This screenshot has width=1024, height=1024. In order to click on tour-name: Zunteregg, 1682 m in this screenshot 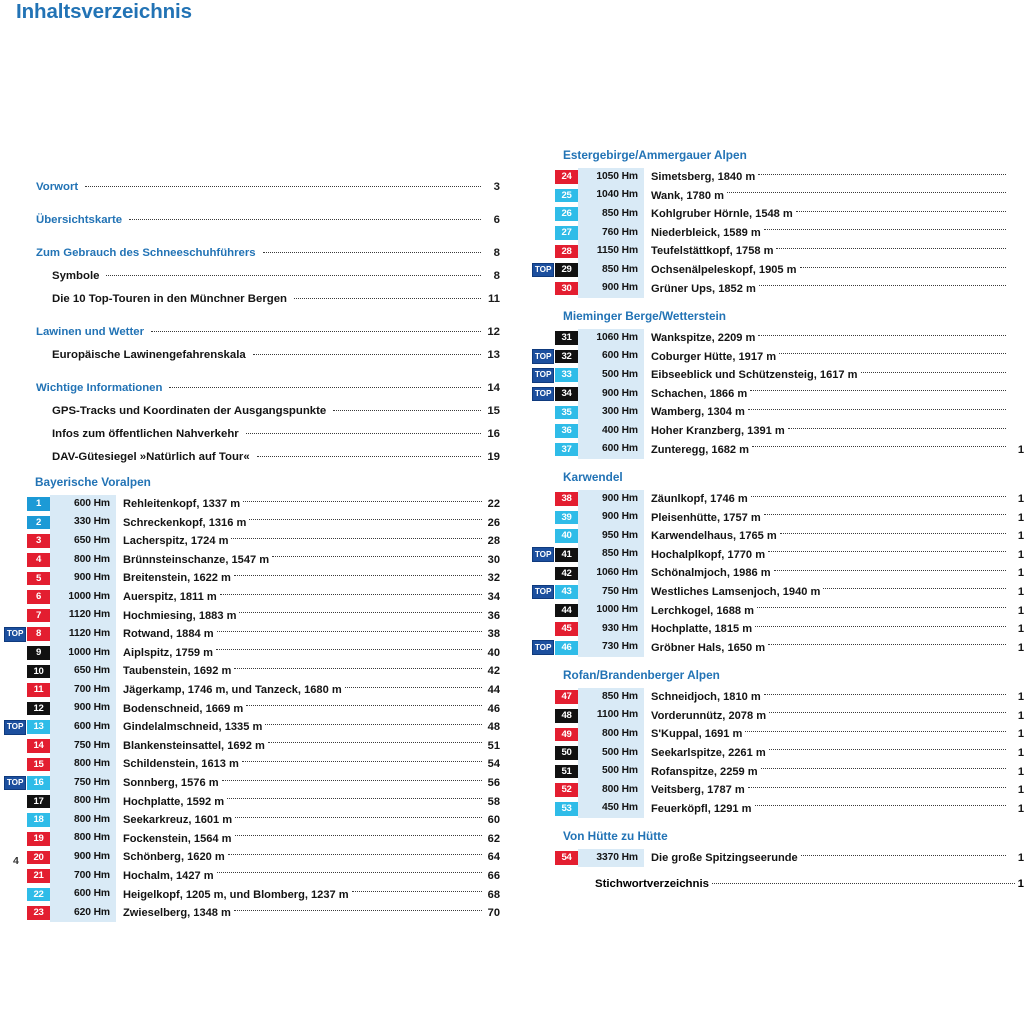, I will do `click(700, 449)`.